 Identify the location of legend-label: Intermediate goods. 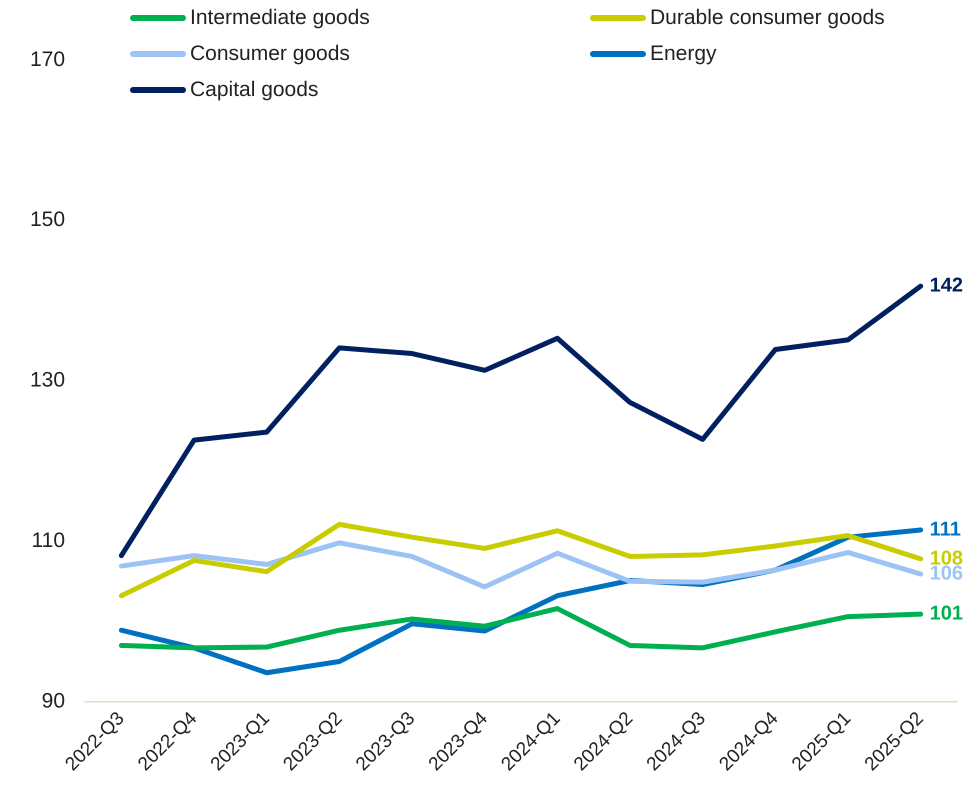
(280, 18).